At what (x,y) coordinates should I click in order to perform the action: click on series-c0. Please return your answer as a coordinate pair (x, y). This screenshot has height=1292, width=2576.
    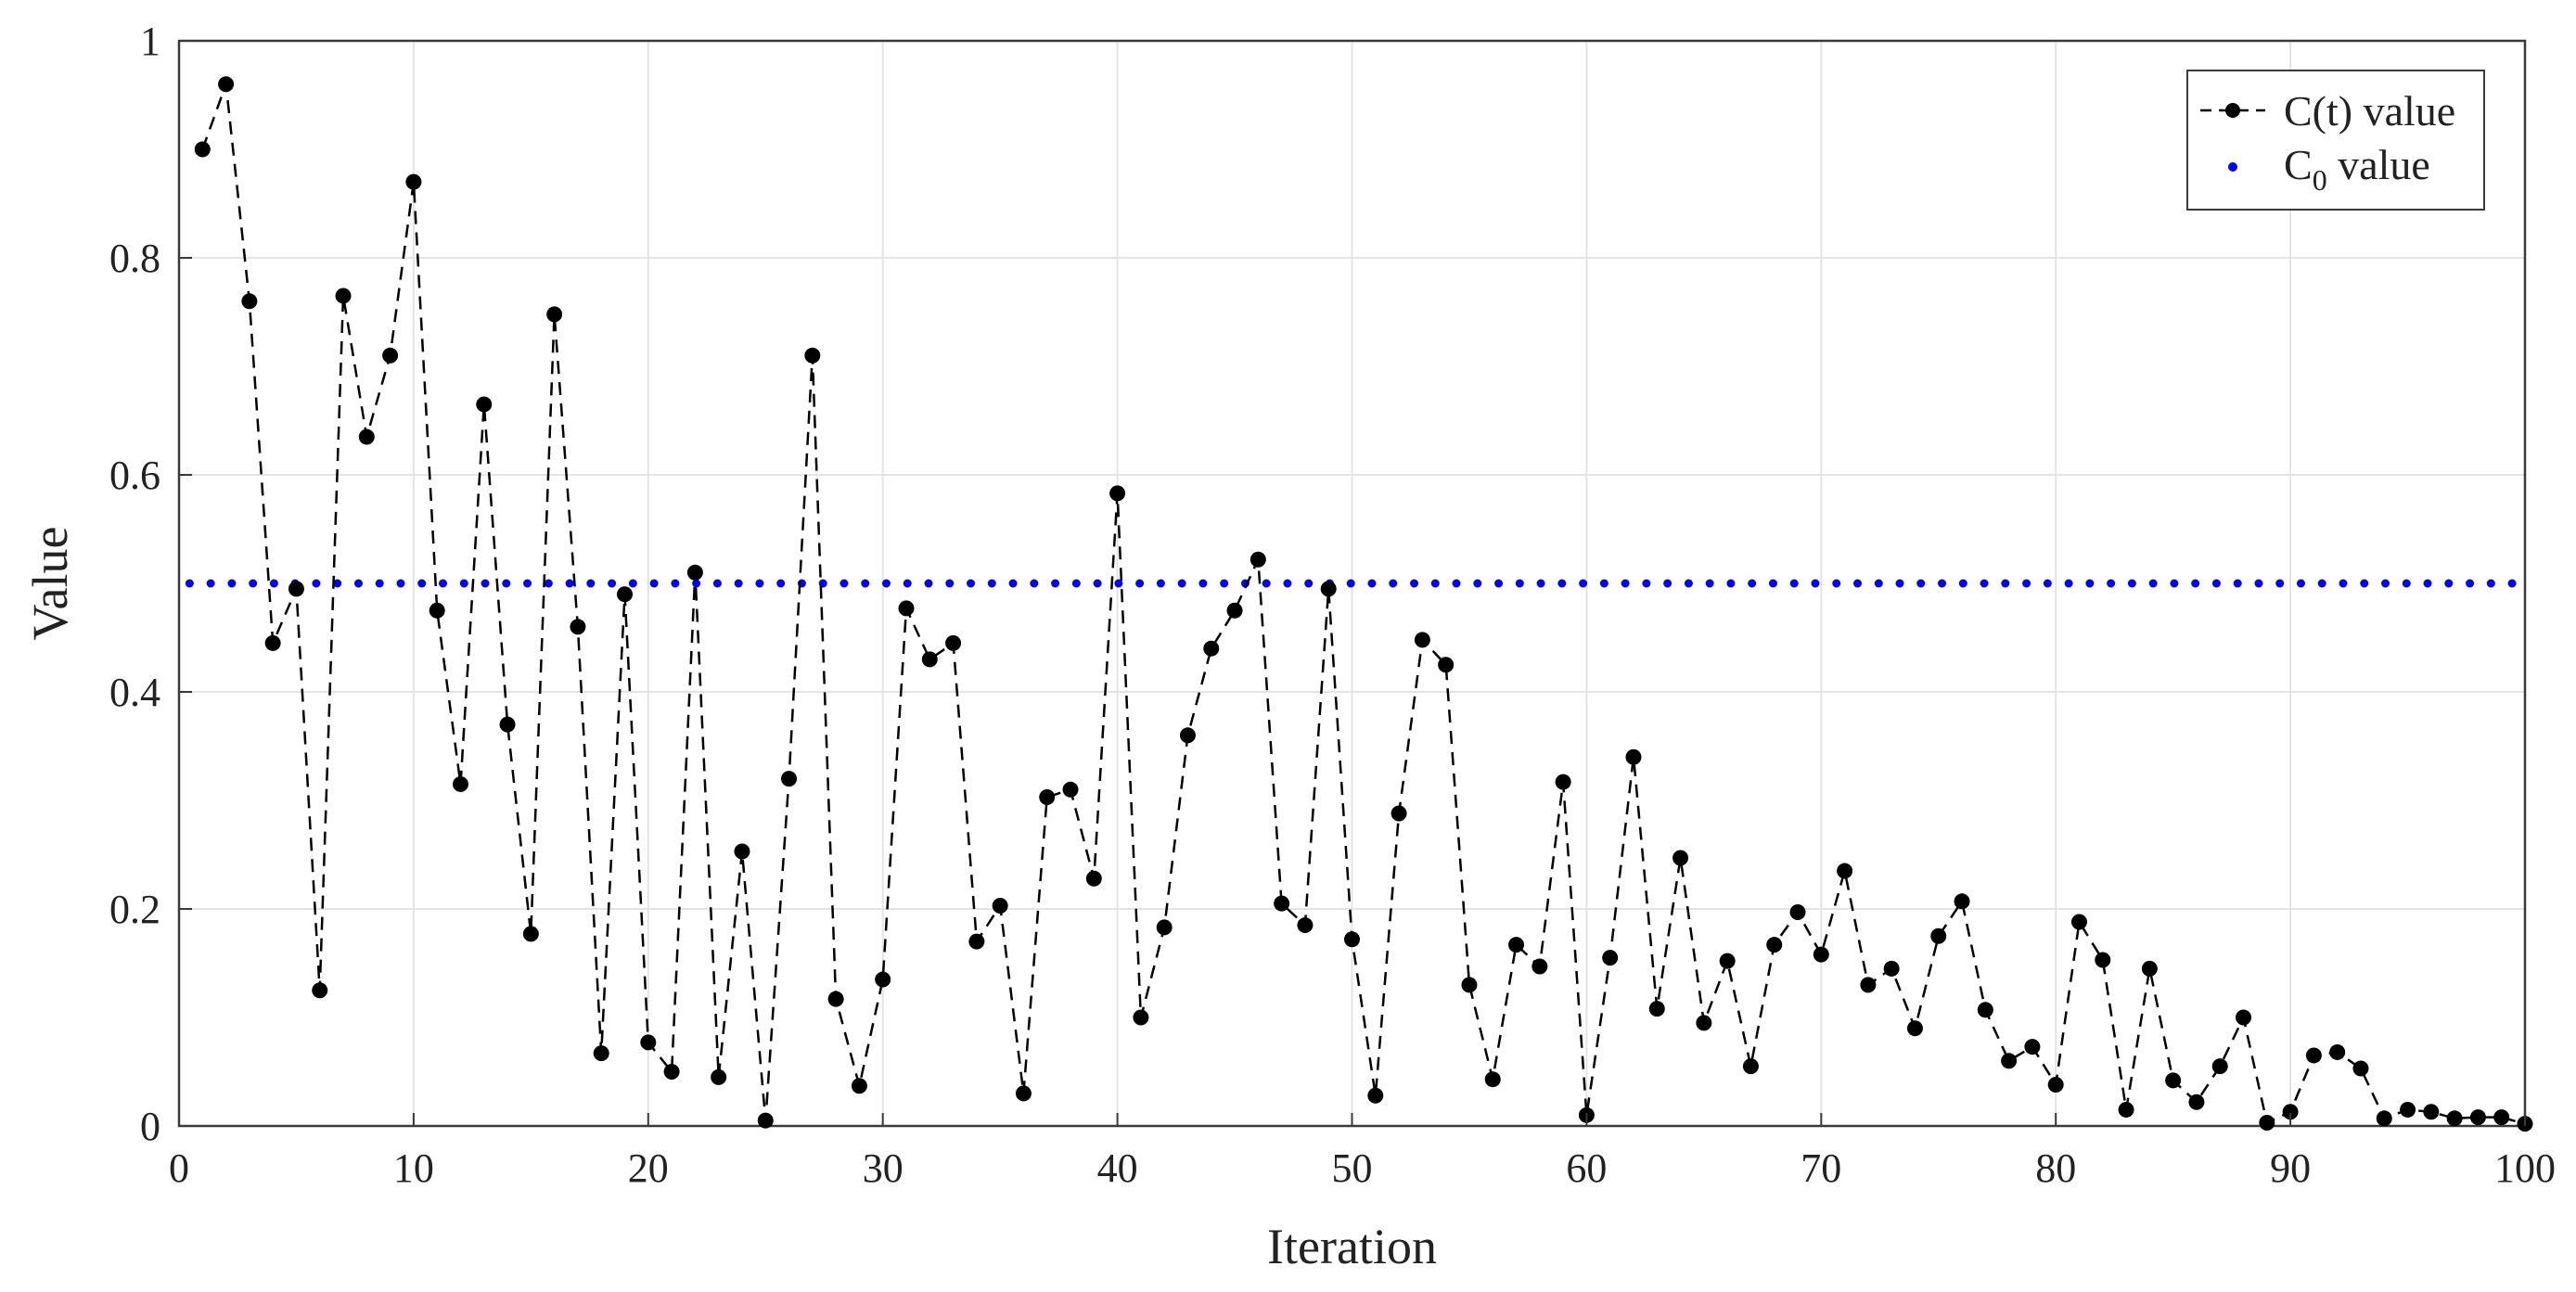
    Looking at the image, I should click on (1351, 583).